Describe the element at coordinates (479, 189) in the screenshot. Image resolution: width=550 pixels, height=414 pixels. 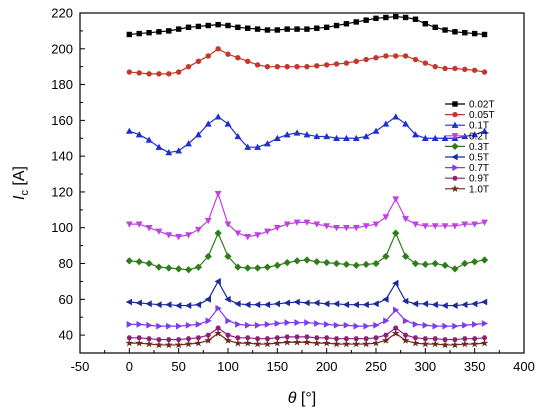
I see `legend-label: 1.0T` at that location.